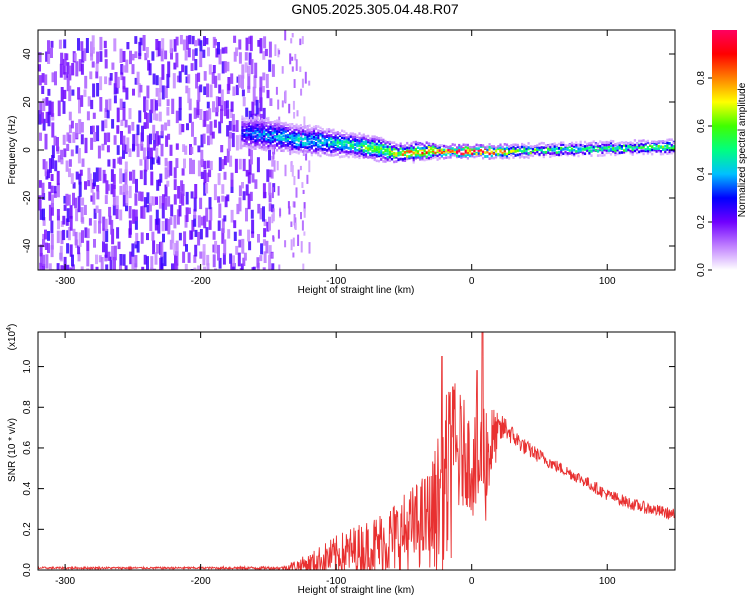 This screenshot has height=600, width=750. What do you see at coordinates (701, 126) in the screenshot?
I see `colorbar-tick-label: 0.6` at bounding box center [701, 126].